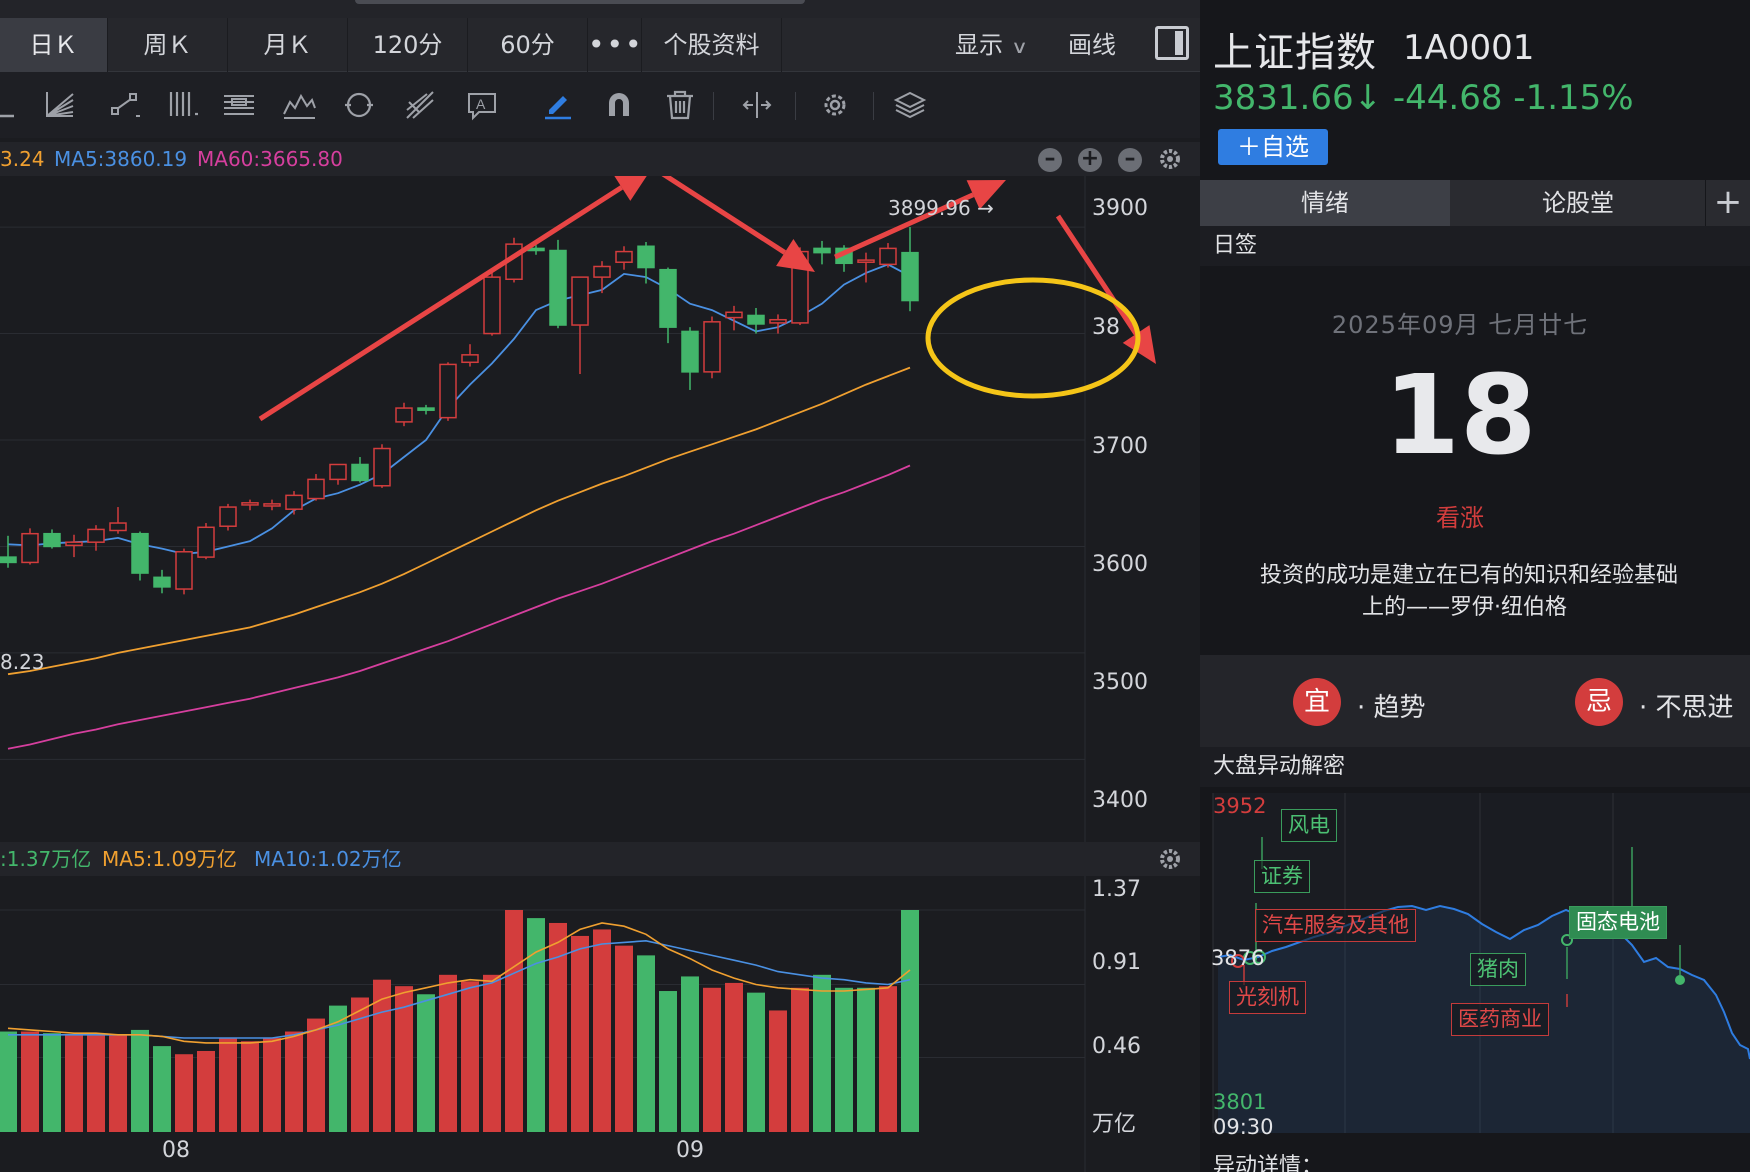 The width and height of the screenshot is (1750, 1172). Describe the element at coordinates (121, 159) in the screenshot. I see `ma5-legend: MA5:3860.19` at that location.